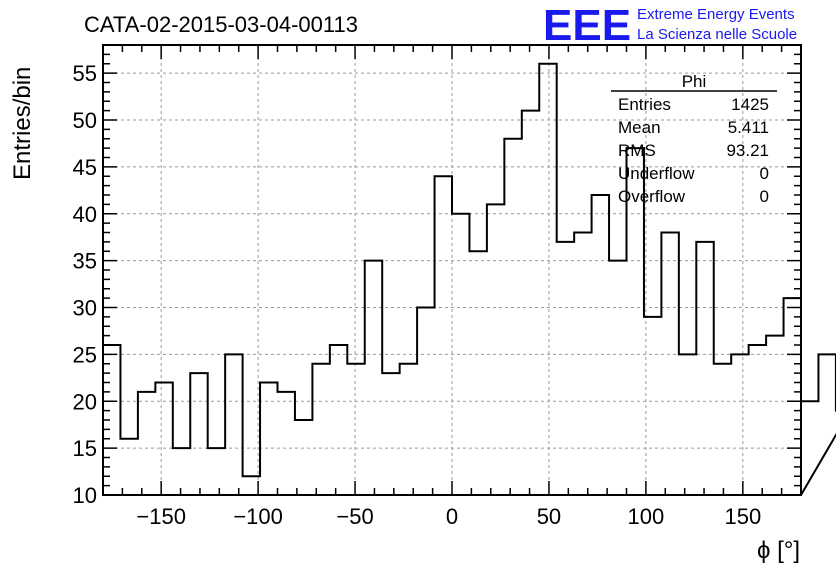 This screenshot has height=572, width=836. I want to click on stats-label: Underflow, so click(656, 173).